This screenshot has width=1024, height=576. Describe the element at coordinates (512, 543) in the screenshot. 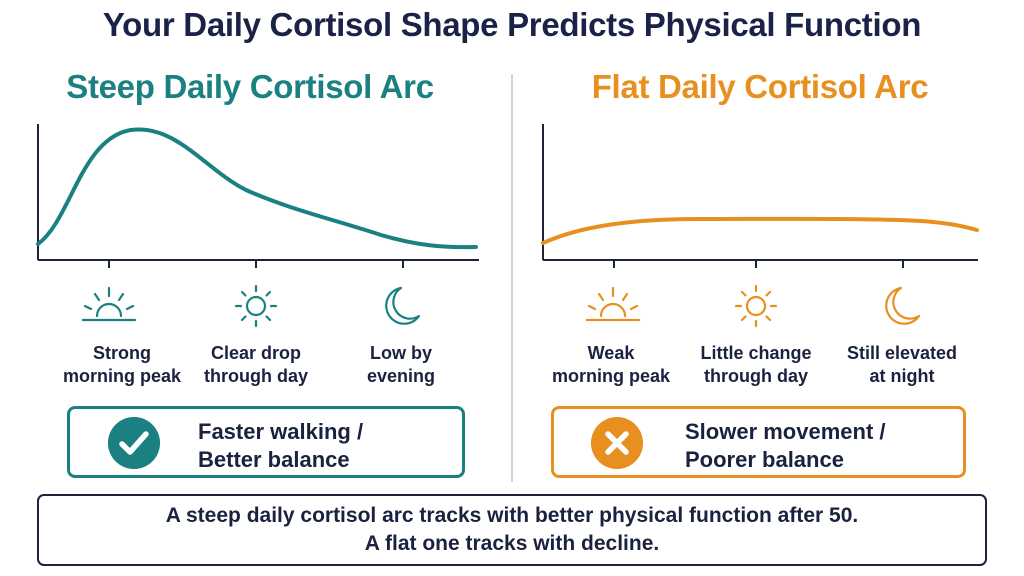

I see `summary-line-2: A flat one tracks with decline.` at that location.